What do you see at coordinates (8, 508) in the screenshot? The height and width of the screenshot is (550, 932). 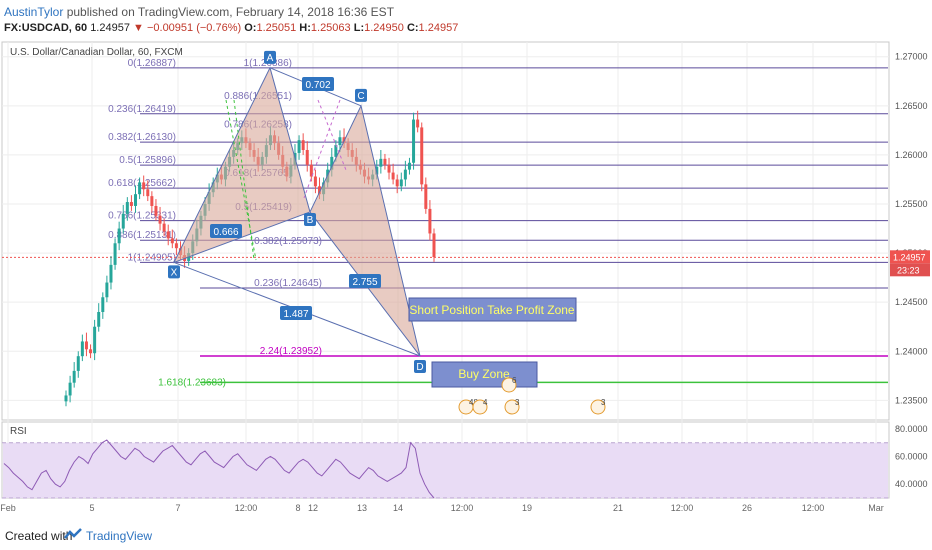 I see `x-tick-label: Feb` at bounding box center [8, 508].